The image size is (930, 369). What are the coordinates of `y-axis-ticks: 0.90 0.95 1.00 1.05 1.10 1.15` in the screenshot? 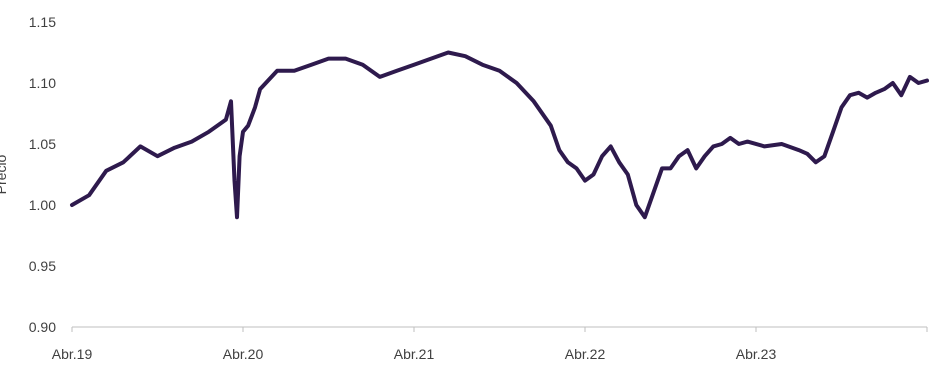 It's located at (42, 174).